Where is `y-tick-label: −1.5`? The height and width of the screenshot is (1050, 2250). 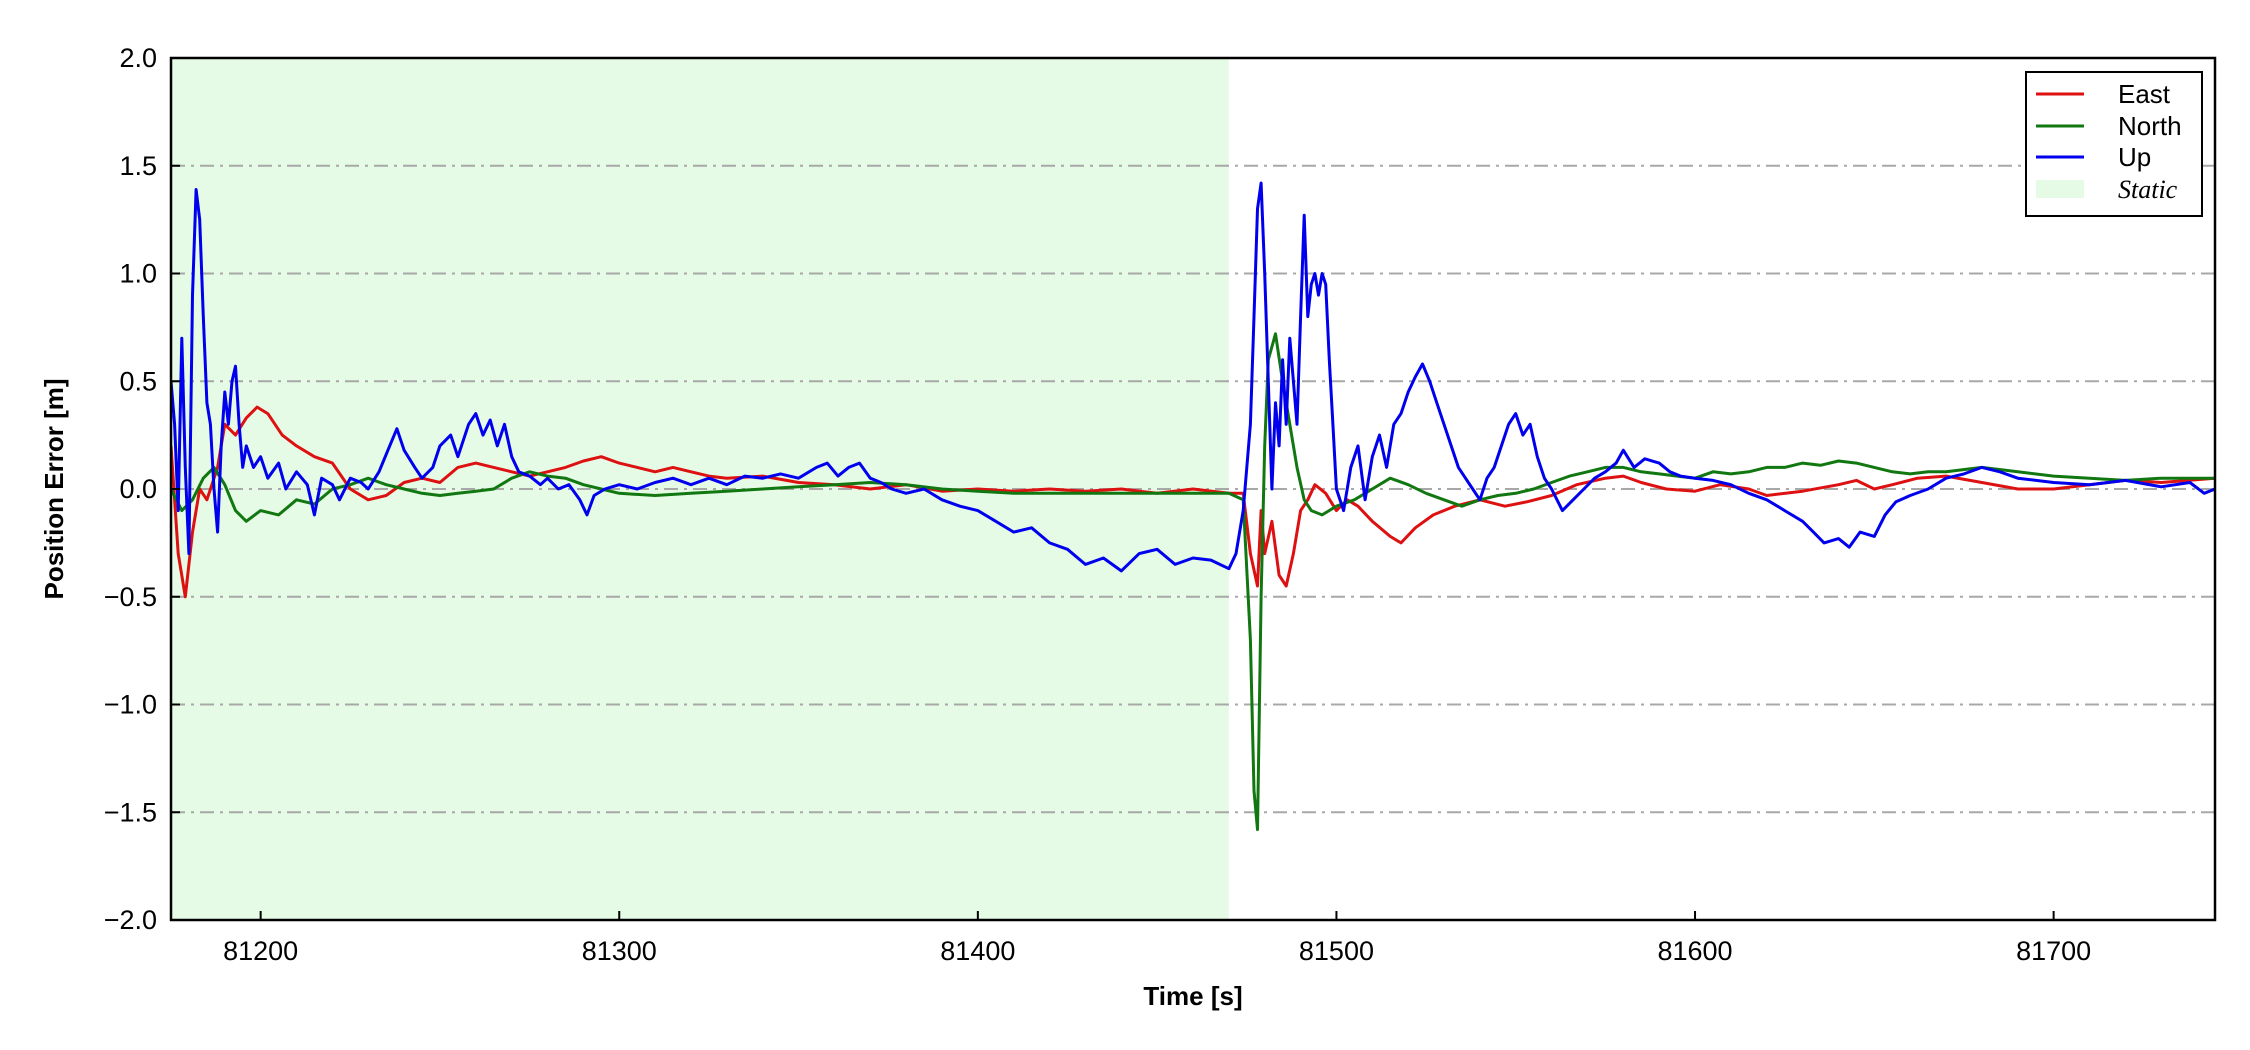
y-tick-label: −1.5 is located at coordinates (130, 812).